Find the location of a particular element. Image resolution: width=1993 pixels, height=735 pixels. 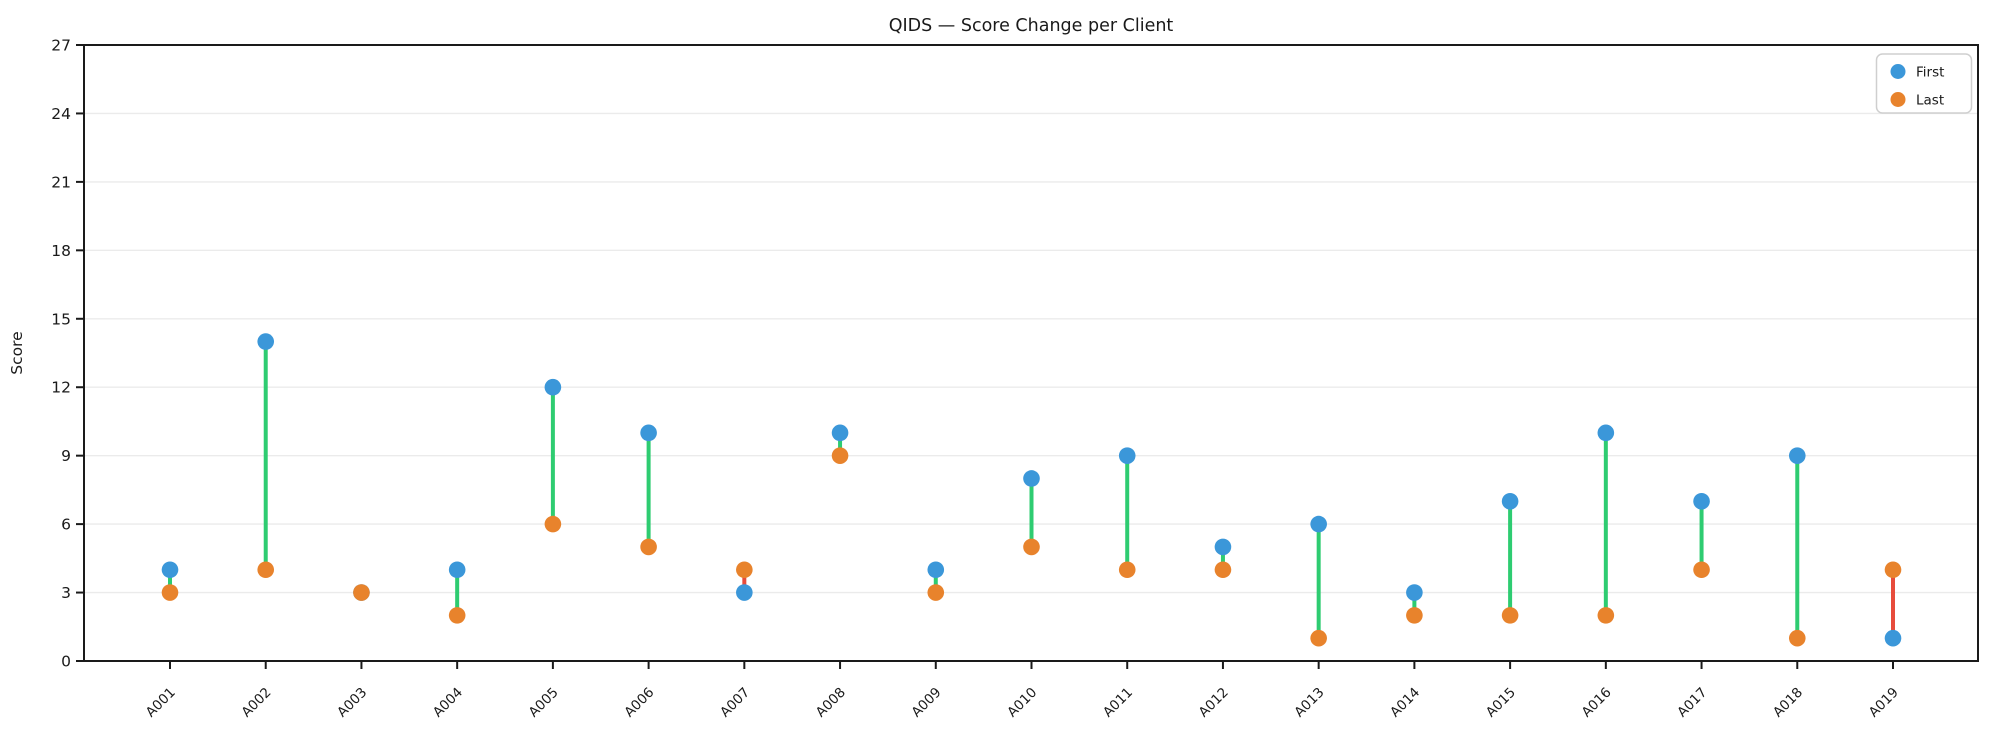

y-tick-label: 9 is located at coordinates (66, 456).